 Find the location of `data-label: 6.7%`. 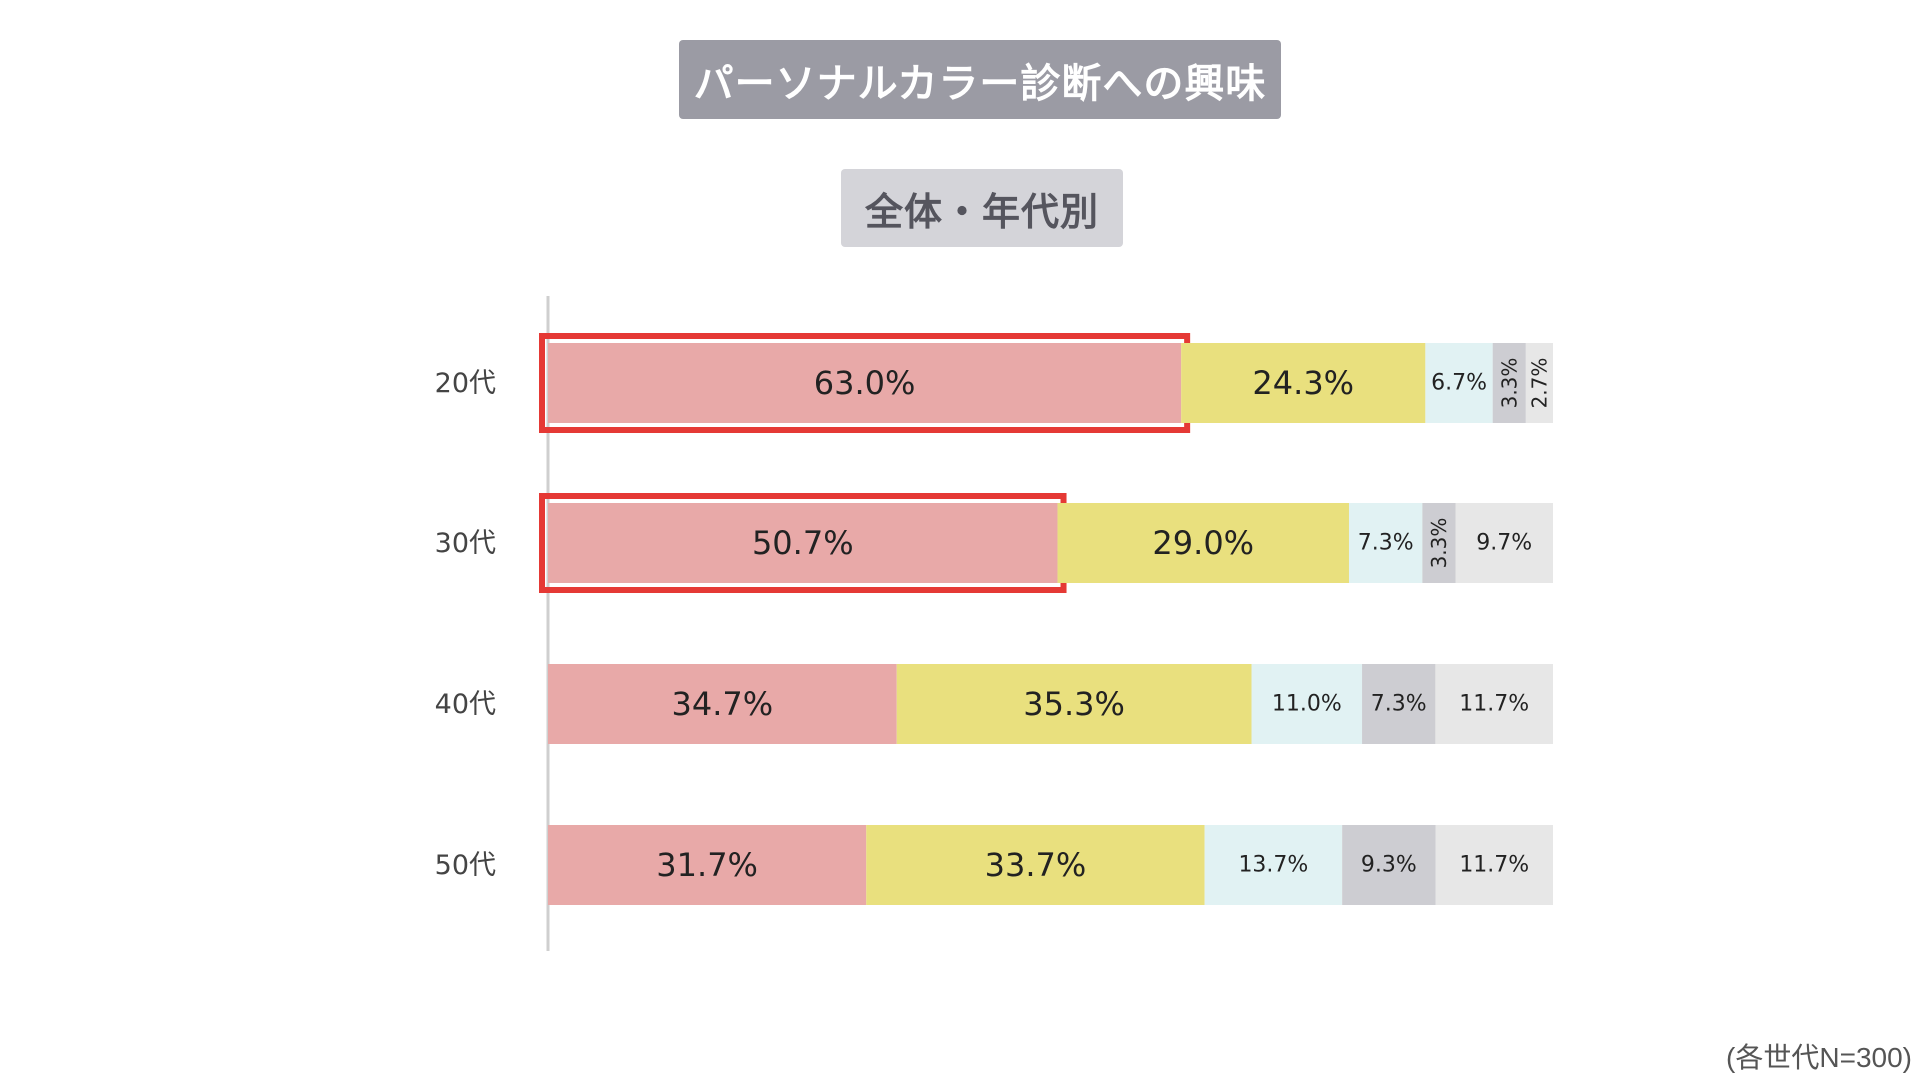

data-label: 6.7% is located at coordinates (1459, 383).